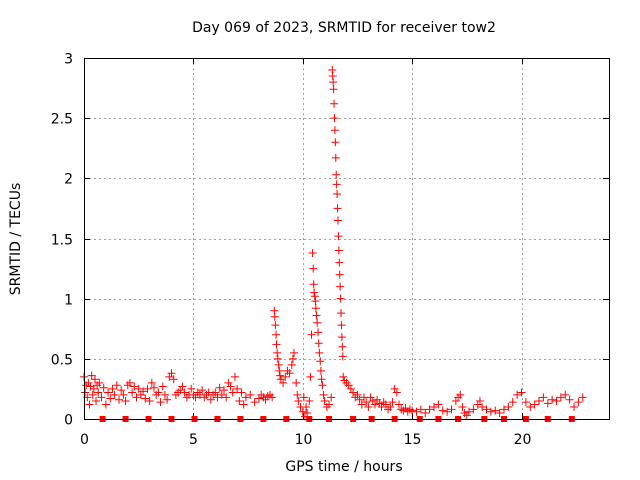  Describe the element at coordinates (68, 60) in the screenshot. I see `y-tick-label: 3` at that location.